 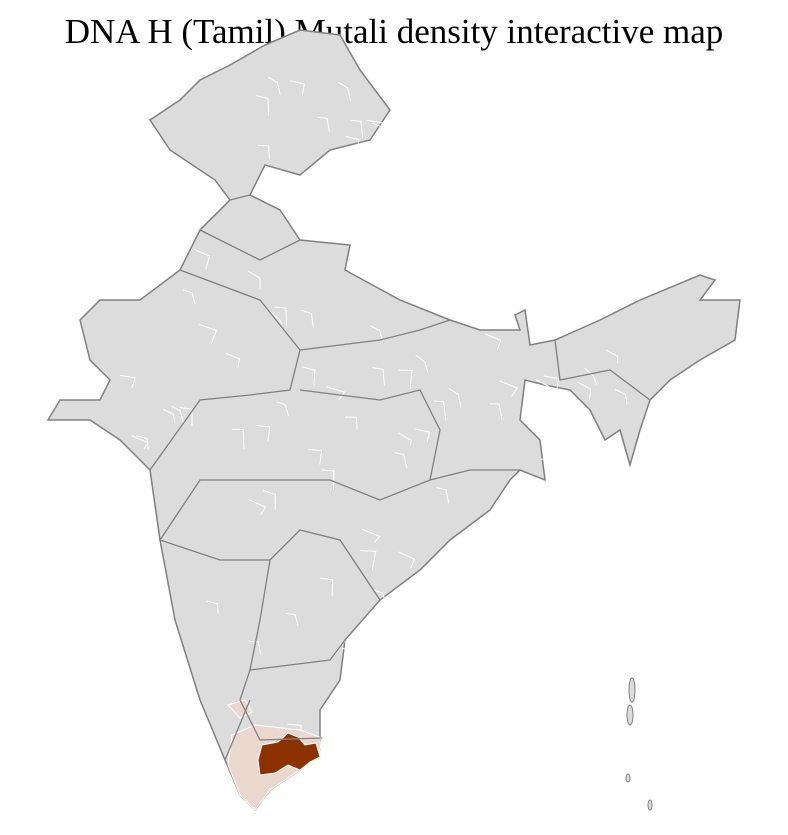 I want to click on region-high-density, so click(x=289, y=754).